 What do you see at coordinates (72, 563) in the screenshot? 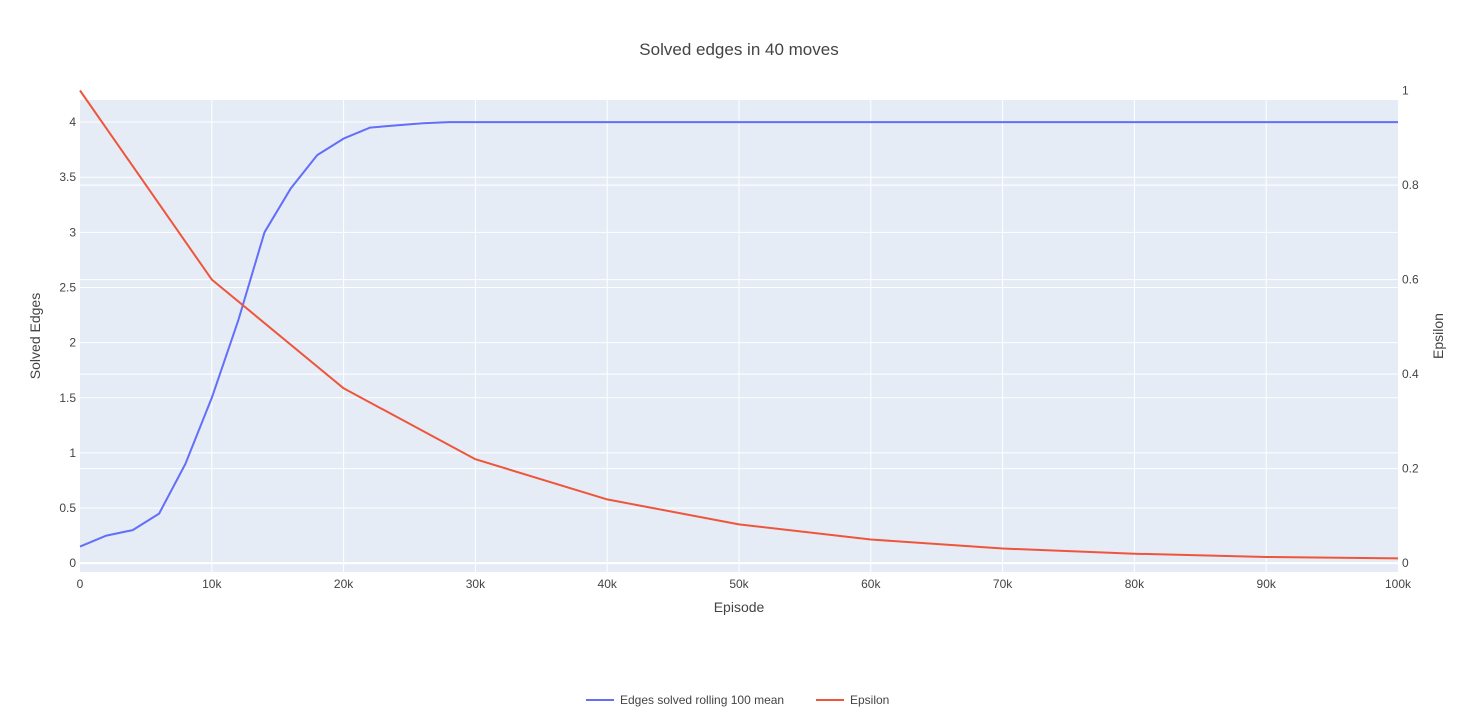
I see `y-tick-label: 0` at bounding box center [72, 563].